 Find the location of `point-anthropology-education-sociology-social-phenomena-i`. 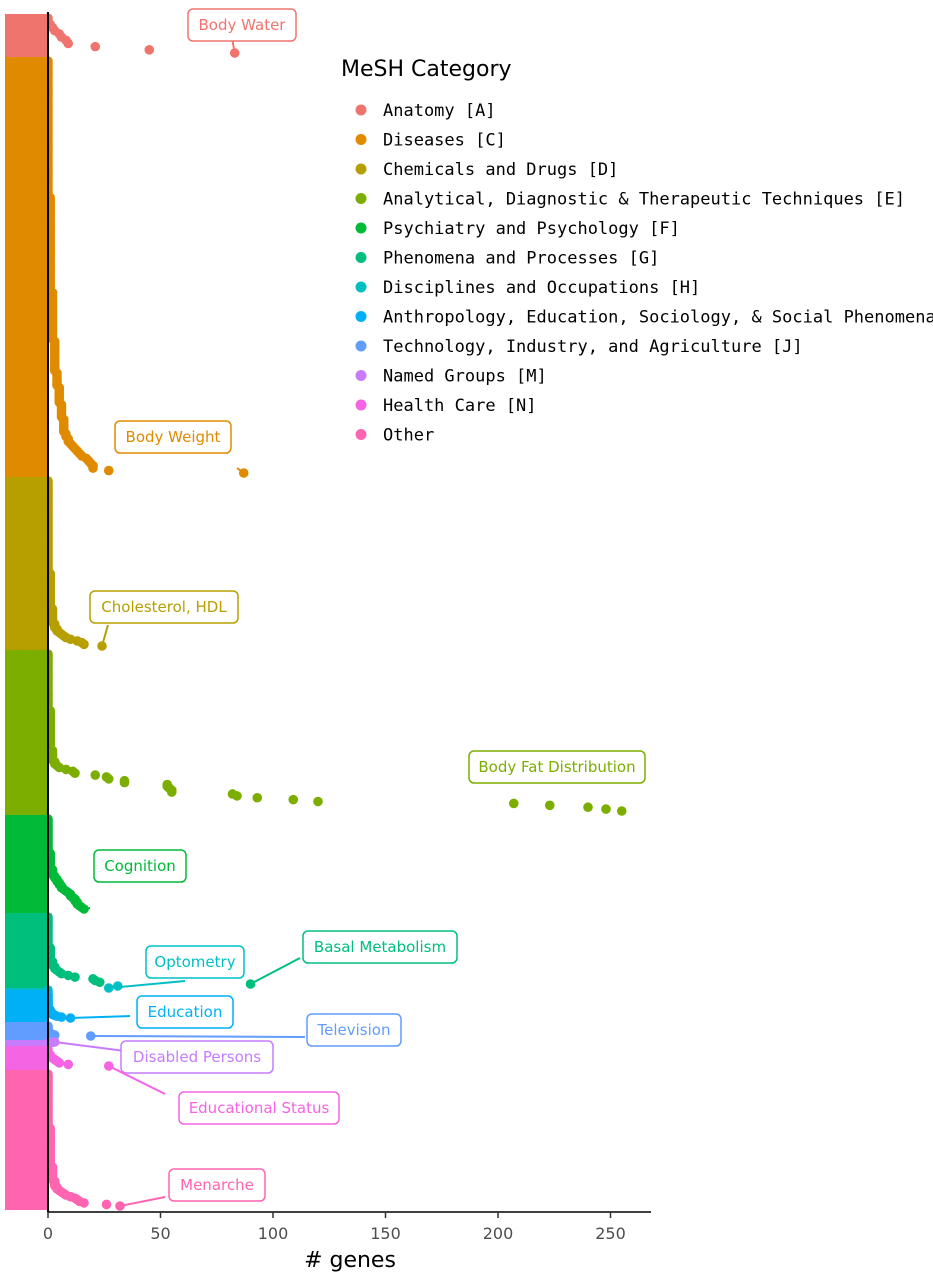

point-anthropology-education-sociology-social-phenomena-i is located at coordinates (61, 1017).